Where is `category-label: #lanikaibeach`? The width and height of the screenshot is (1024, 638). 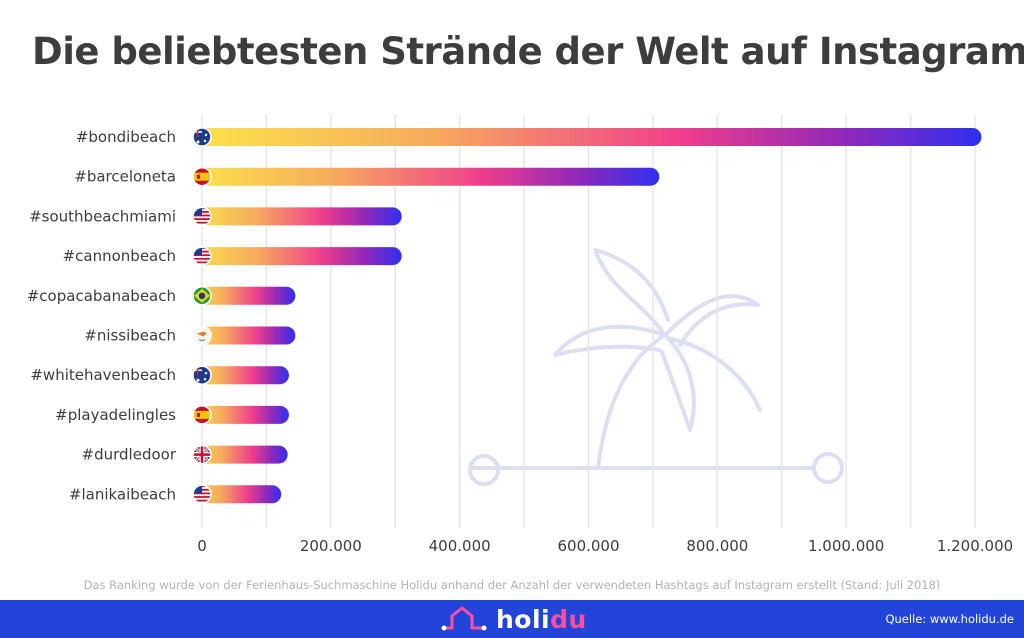 category-label: #lanikaibeach is located at coordinates (122, 494).